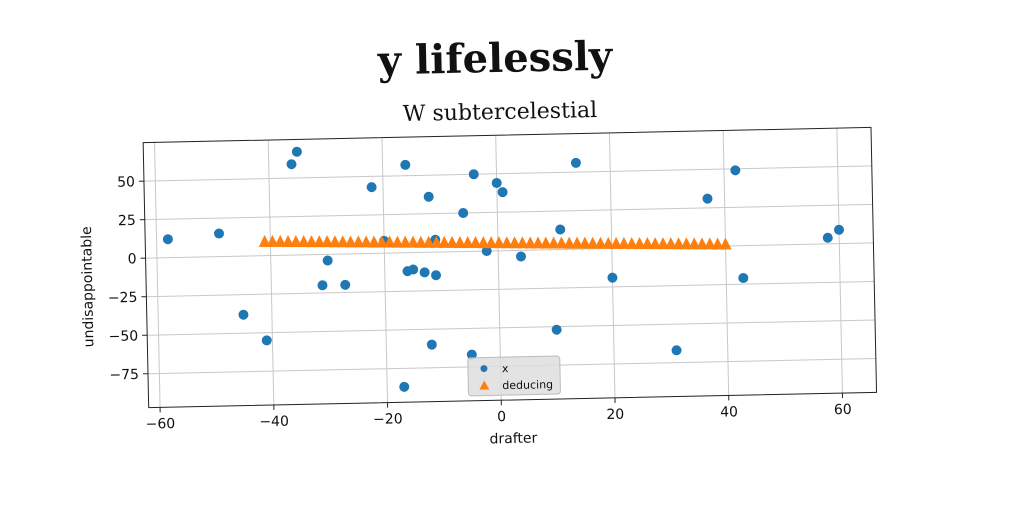  What do you see at coordinates (484, 369) in the screenshot?
I see `legend-marker-x` at bounding box center [484, 369].